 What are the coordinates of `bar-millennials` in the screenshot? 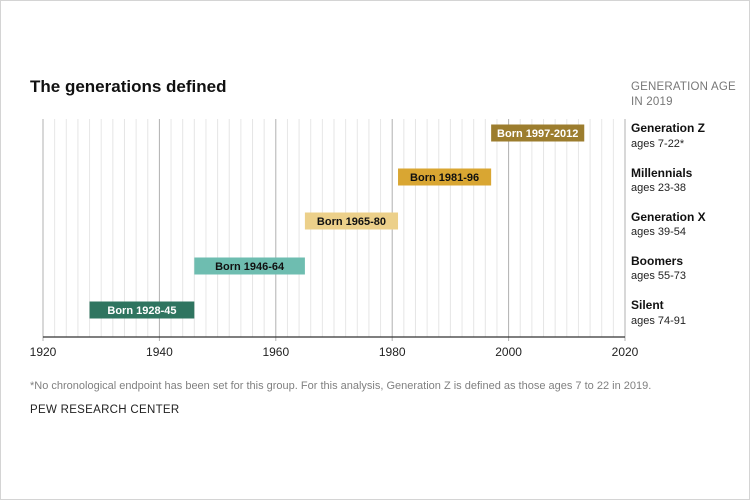 It's located at (445, 177).